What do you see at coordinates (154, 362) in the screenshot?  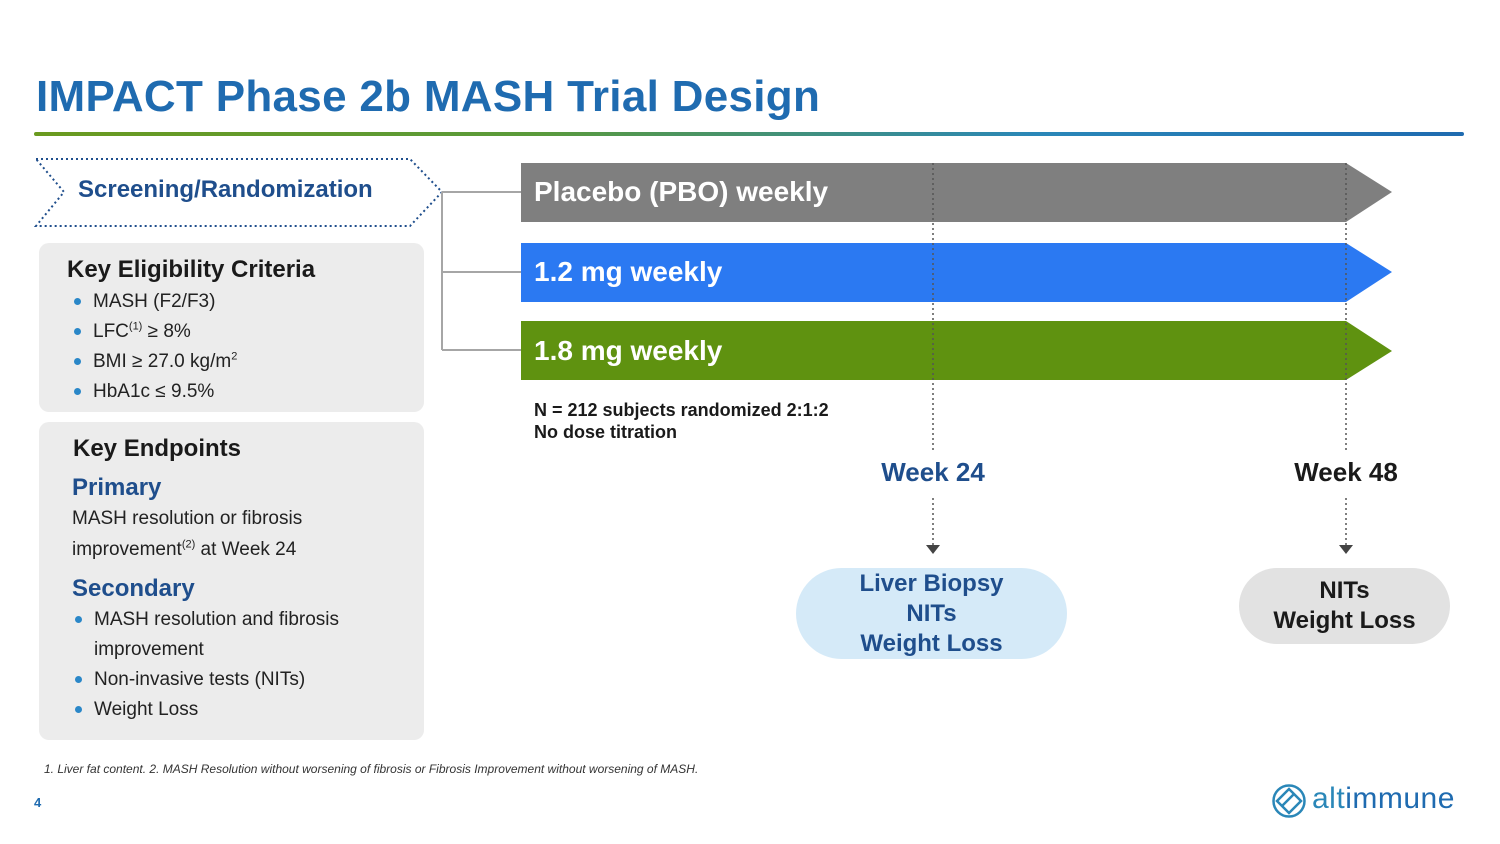 I see `list-item: BMI ≥ 27.0 kg/m2` at bounding box center [154, 362].